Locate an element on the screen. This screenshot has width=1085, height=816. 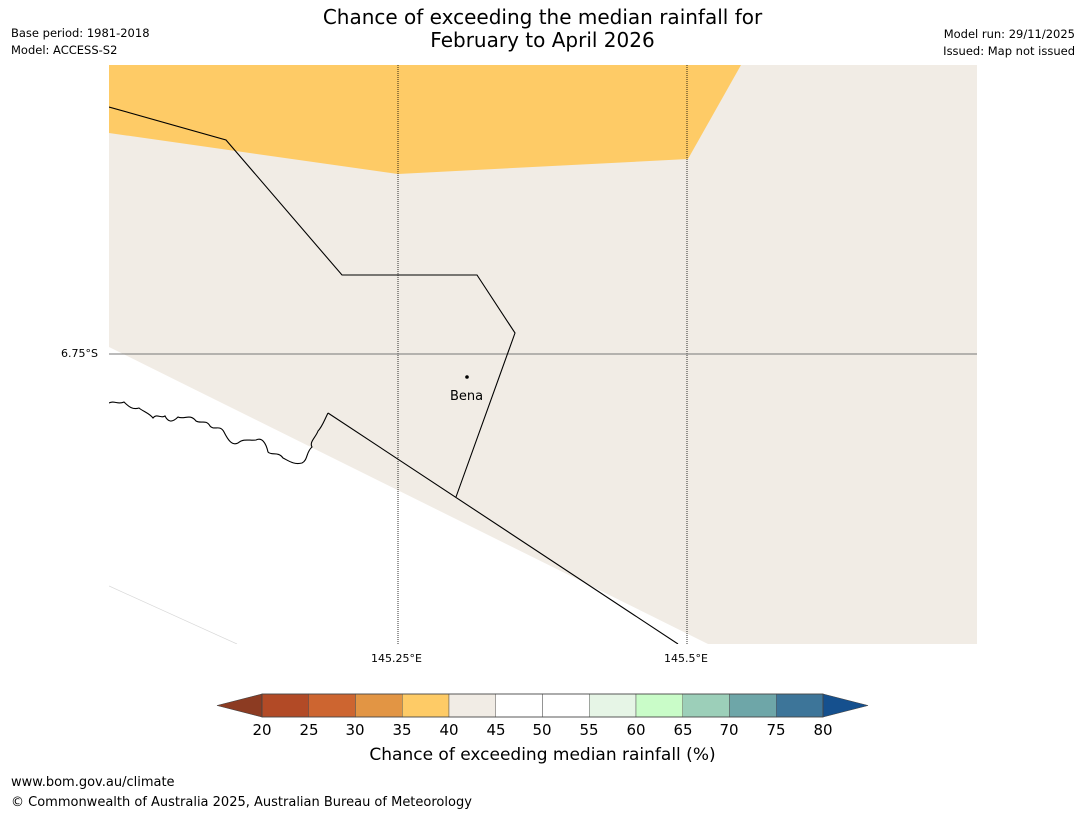
longitude-label-145-5: 145.5°E is located at coordinates (686, 658).